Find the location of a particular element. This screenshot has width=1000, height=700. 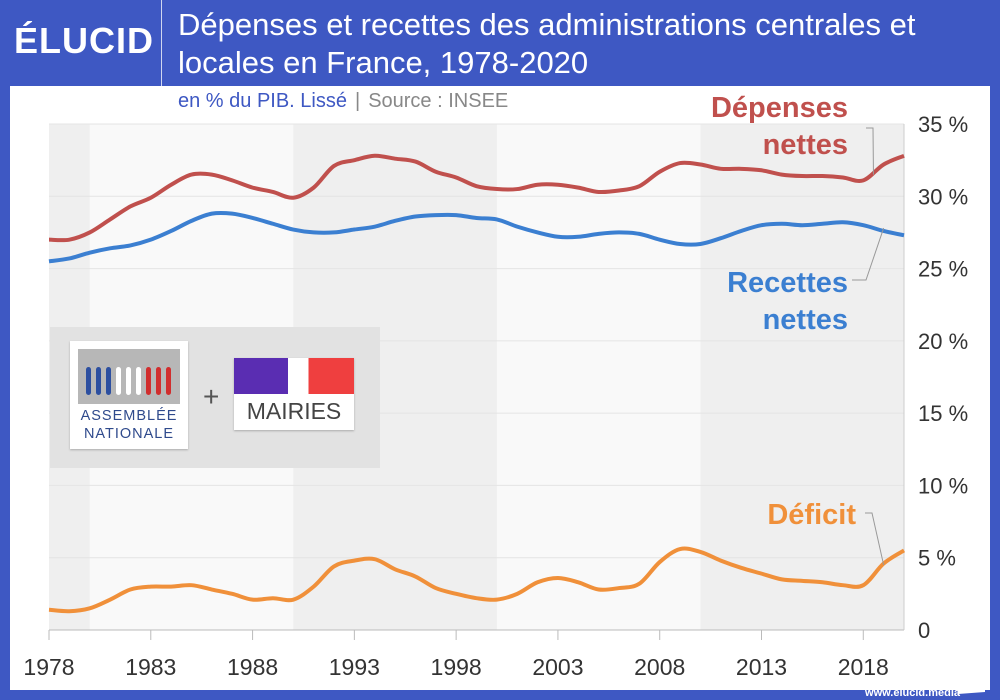

elucid-logo: ÉLUCID is located at coordinates (84, 40).